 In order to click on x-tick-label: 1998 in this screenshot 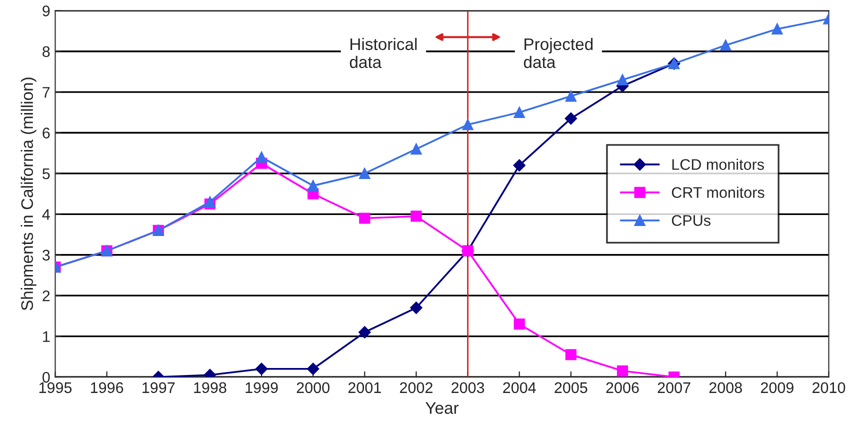, I will do `click(210, 388)`.